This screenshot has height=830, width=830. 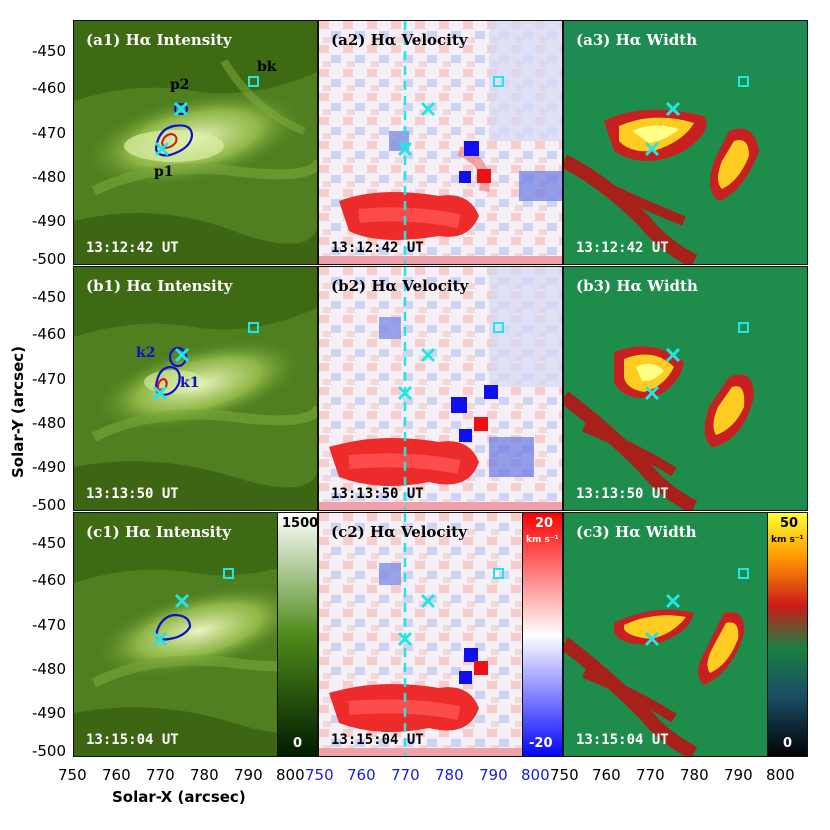 I want to click on panel-b3-width: (b3) Hα Width 13:13:50 UT, so click(x=685, y=388).